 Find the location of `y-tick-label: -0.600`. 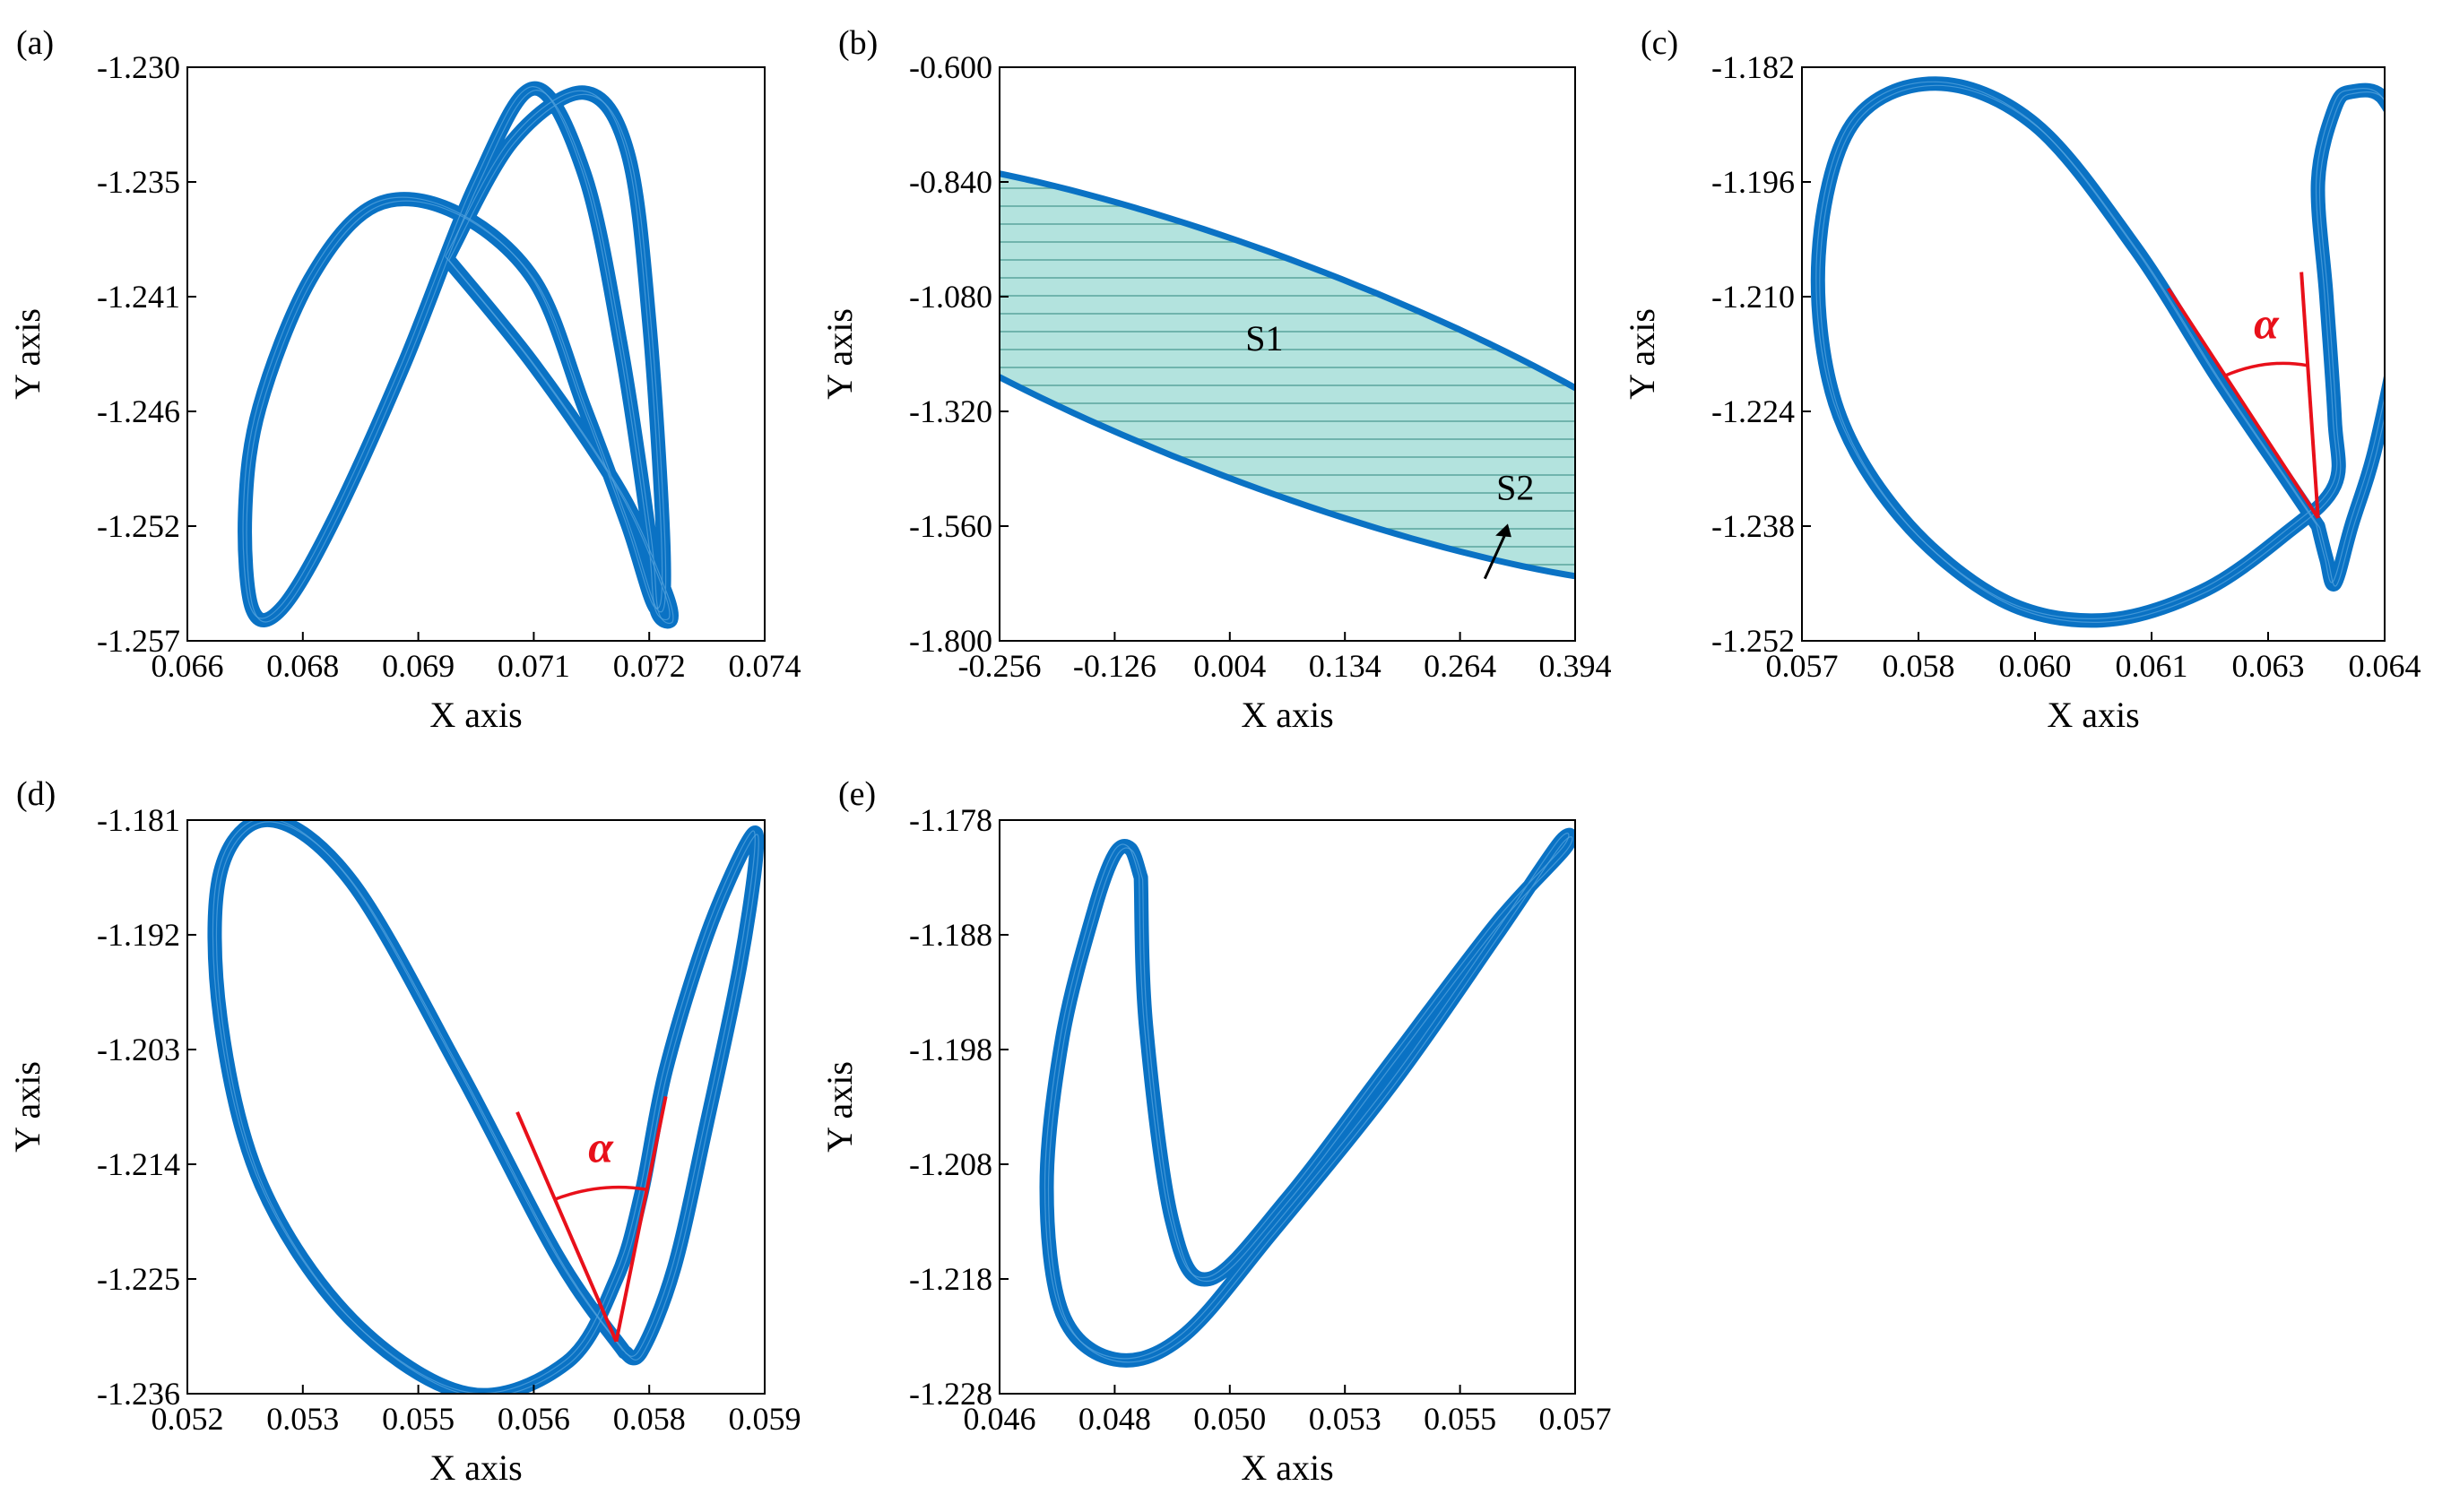

y-tick-label: -0.600 is located at coordinates (951, 67).